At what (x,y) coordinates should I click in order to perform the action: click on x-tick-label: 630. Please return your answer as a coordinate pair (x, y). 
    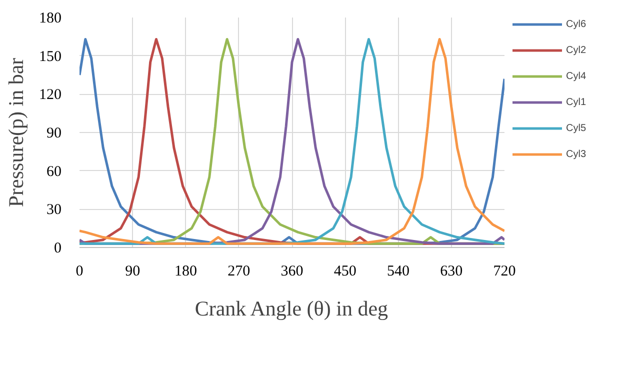
    Looking at the image, I should click on (451, 272).